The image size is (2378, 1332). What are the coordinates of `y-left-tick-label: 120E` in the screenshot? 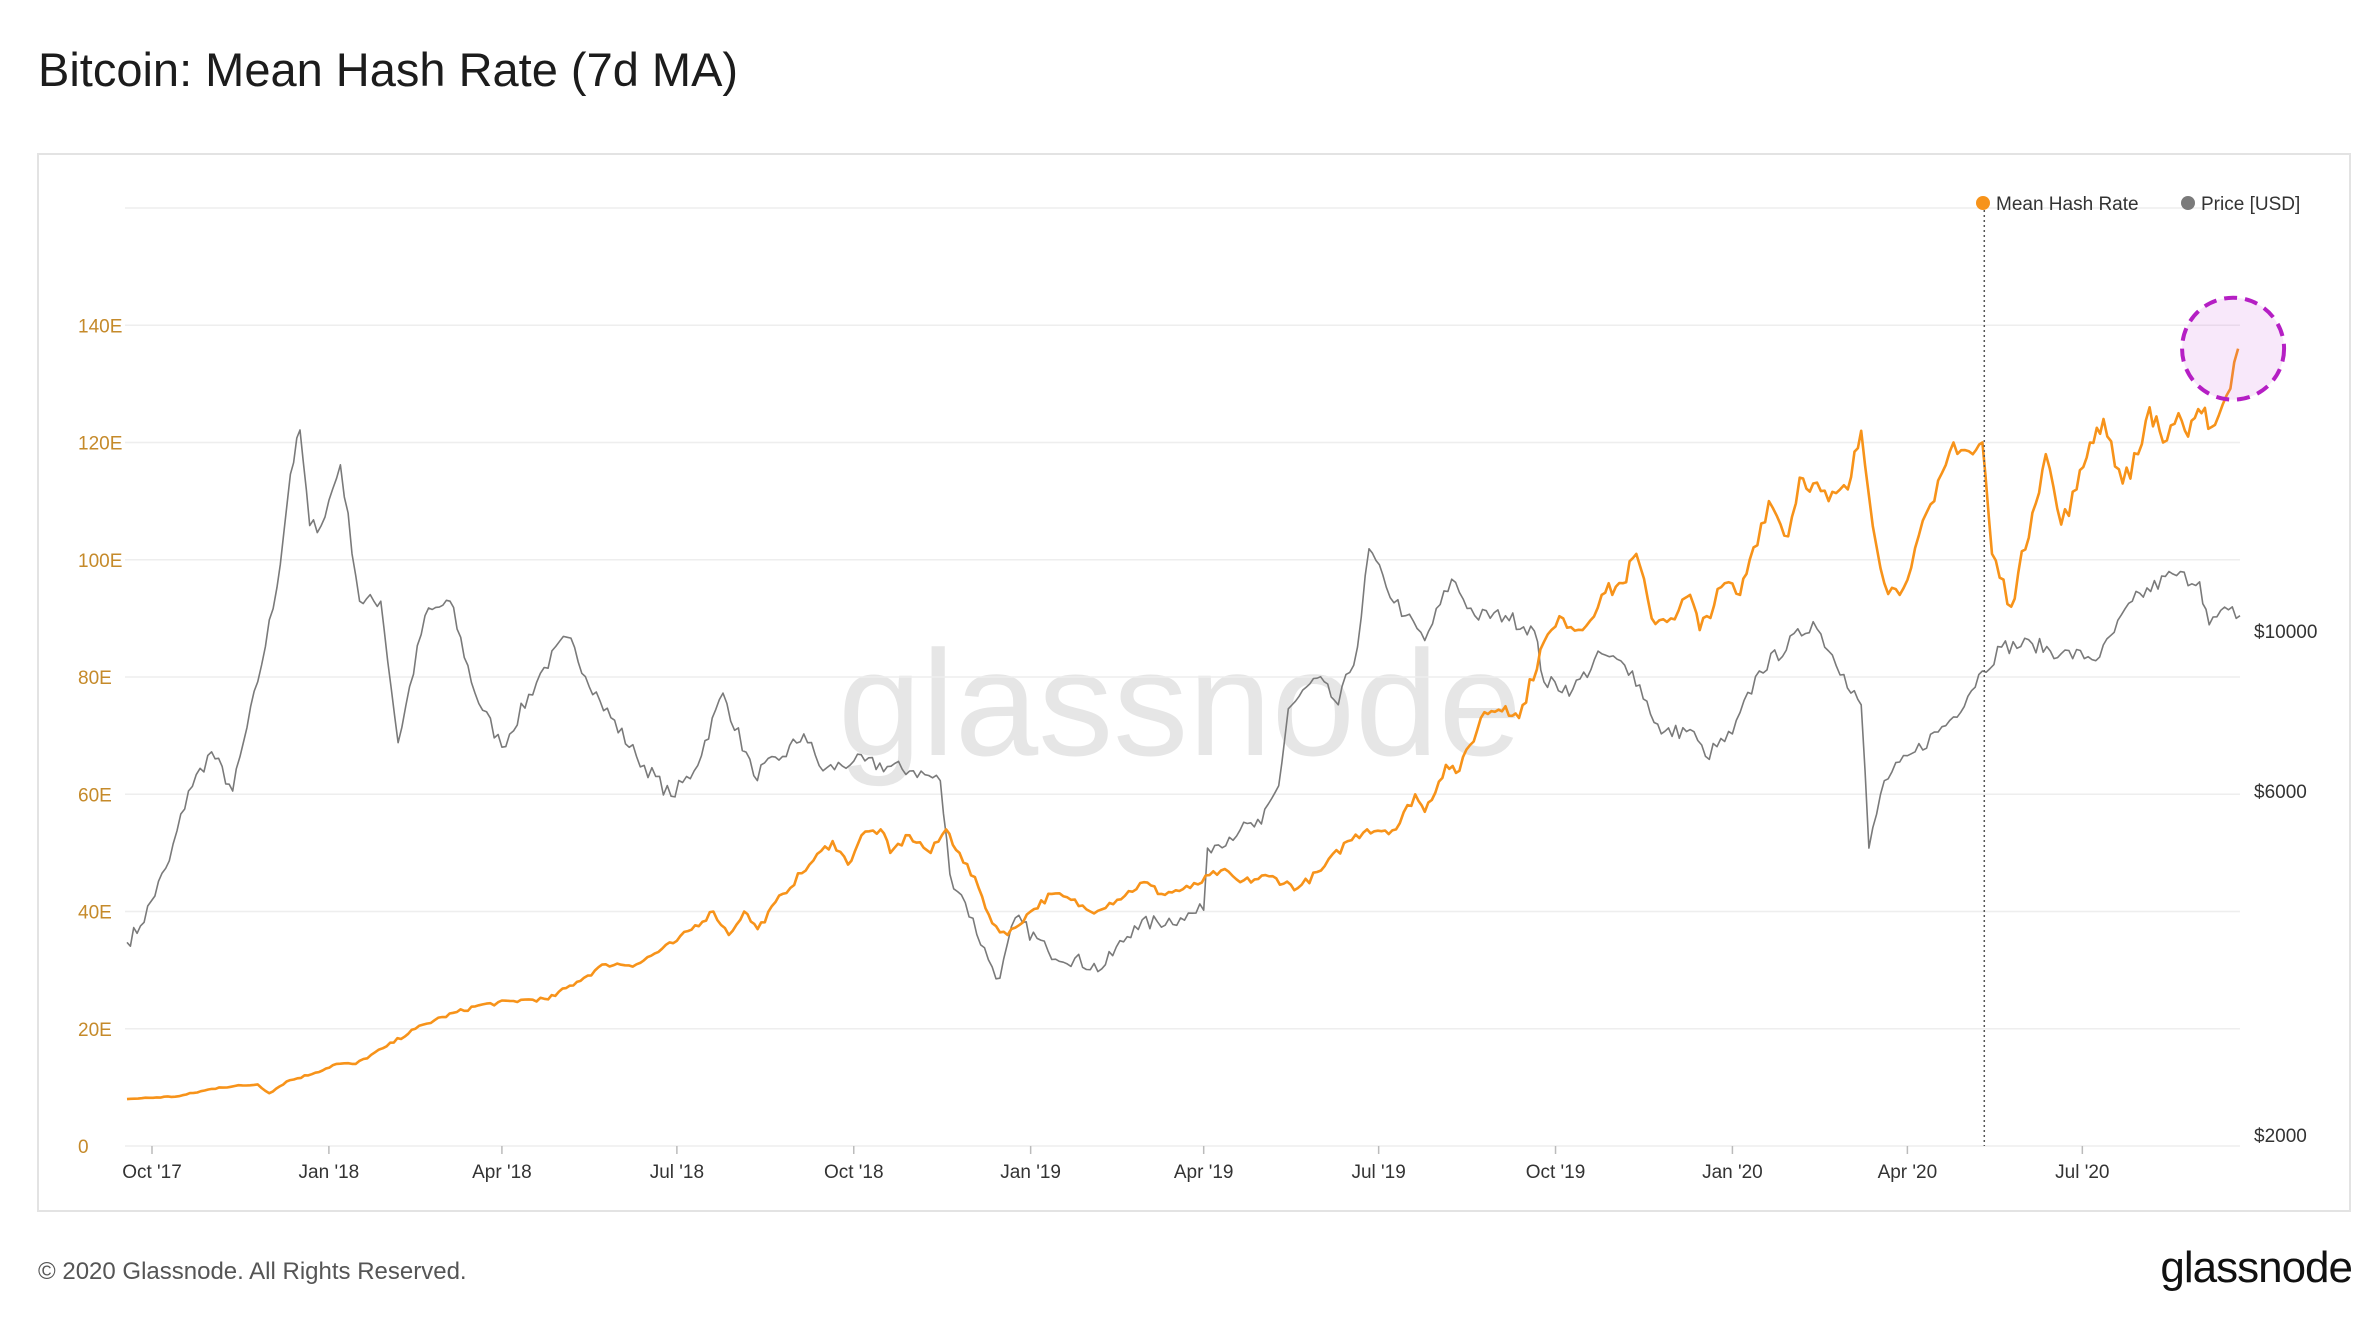 It's located at (100, 444).